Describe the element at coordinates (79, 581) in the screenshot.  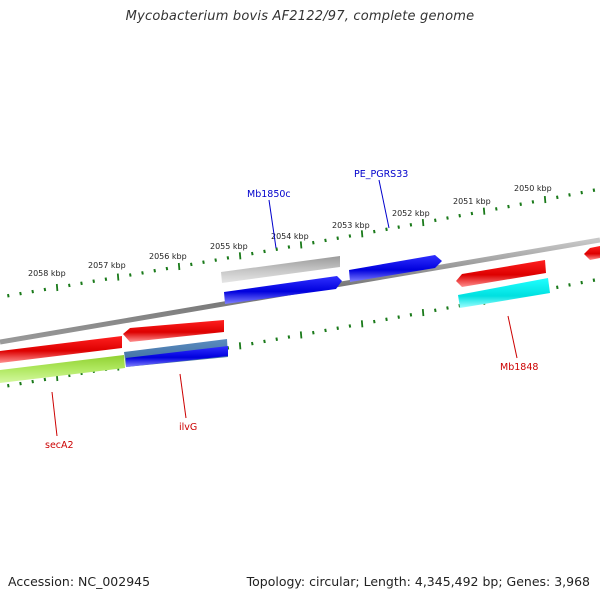
I see `accession-text: Accession: NC_002945` at that location.